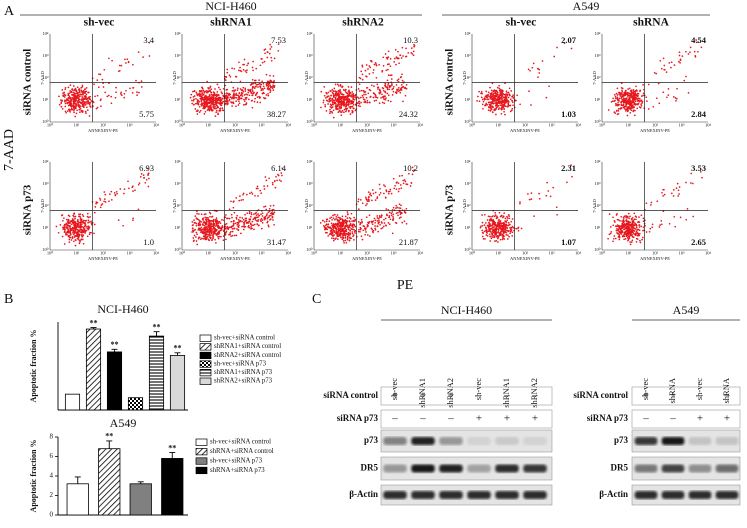 The width and height of the screenshot is (747, 528). Describe the element at coordinates (468, 183) in the screenshot. I see `y-tick-label: 10³` at that location.